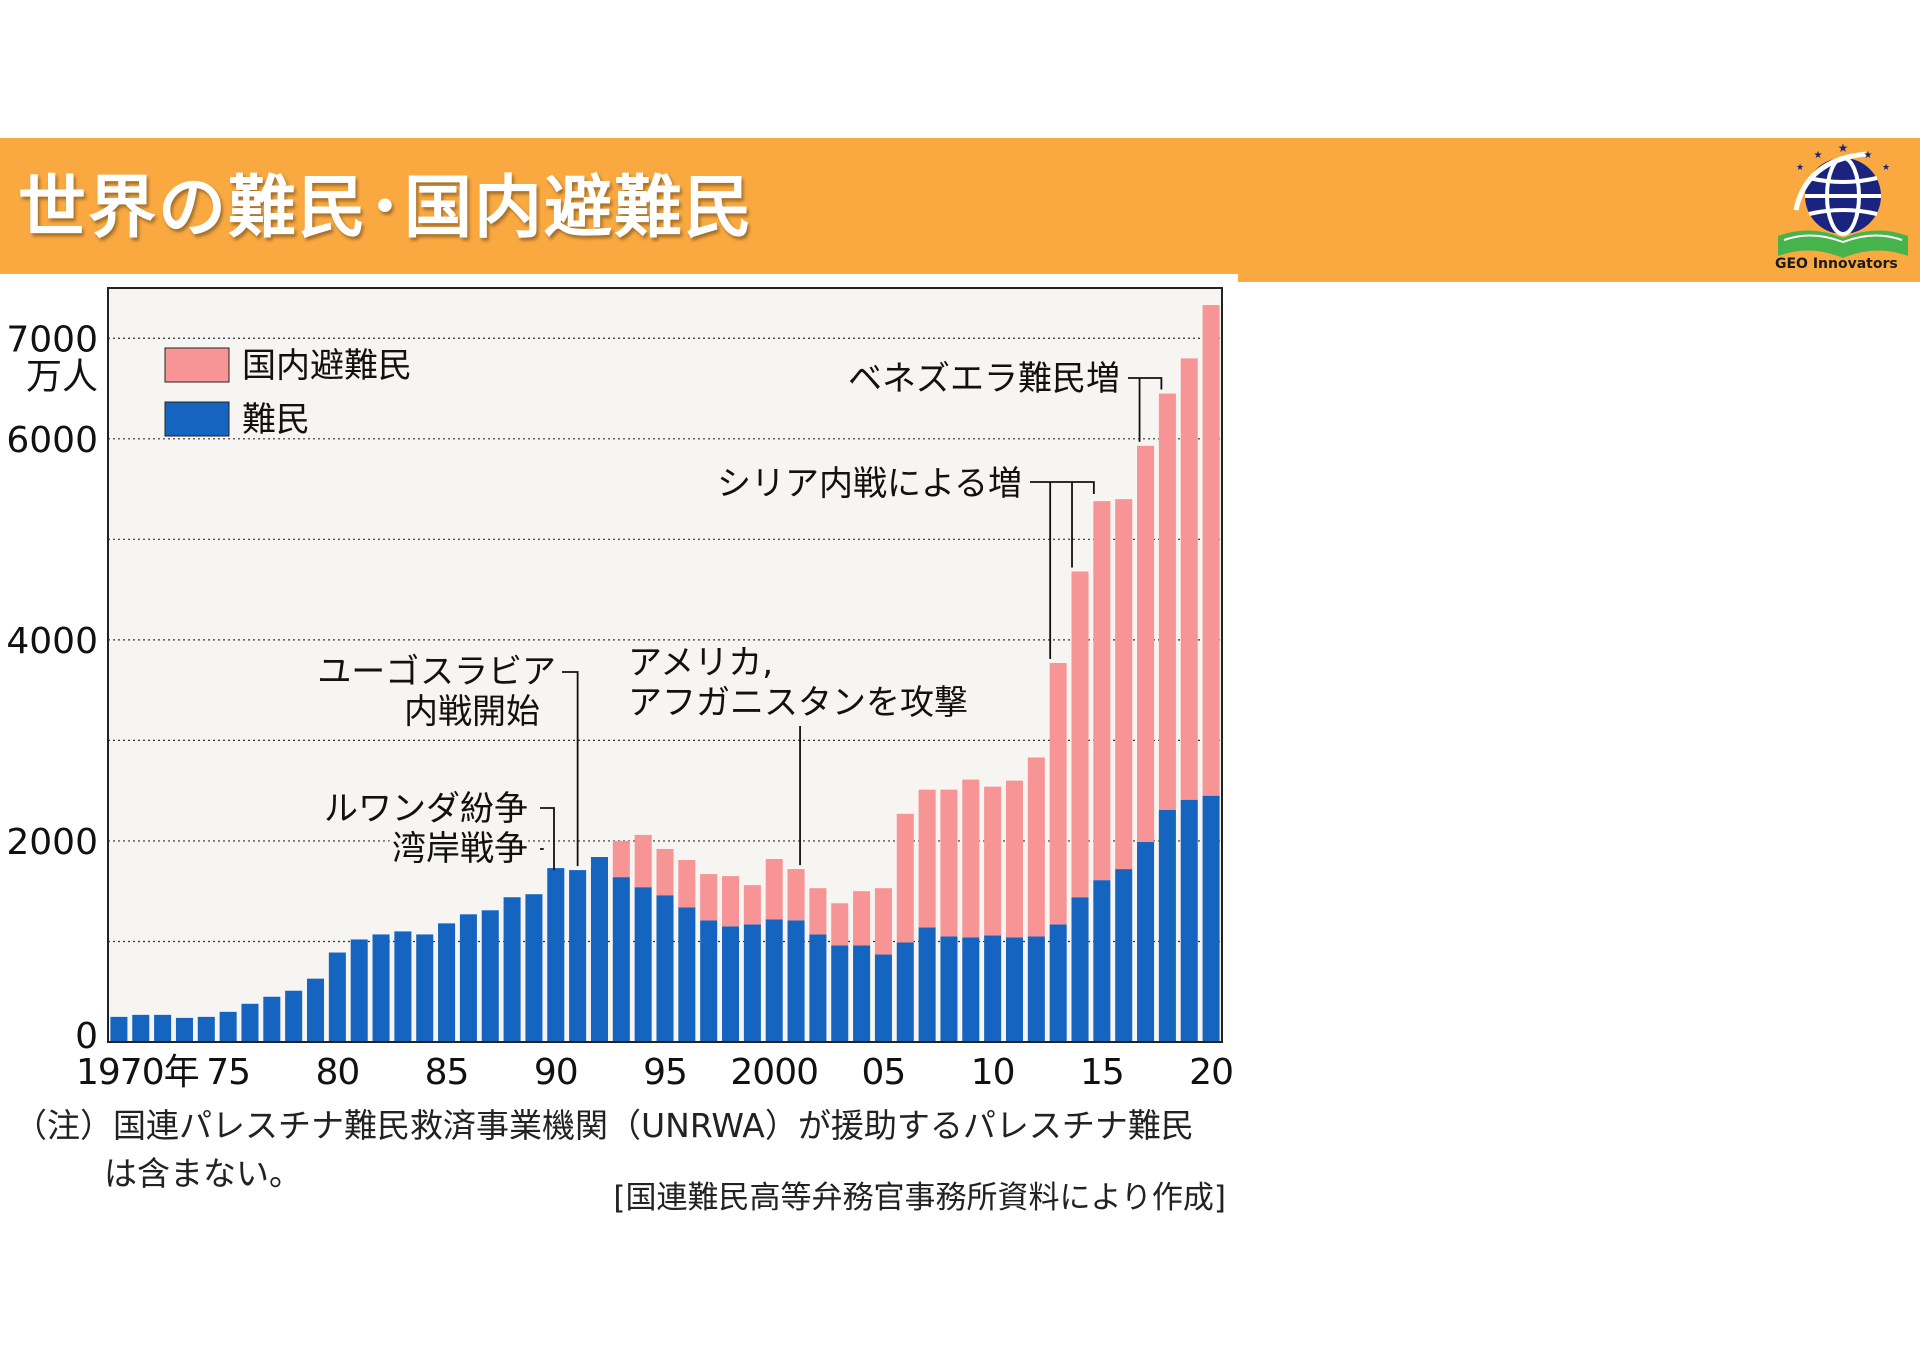 Image resolution: width=1920 pixels, height=1358 pixels. What do you see at coordinates (426, 809) in the screenshot?
I see `annotation-rwanda: ルワンダ紛争` at bounding box center [426, 809].